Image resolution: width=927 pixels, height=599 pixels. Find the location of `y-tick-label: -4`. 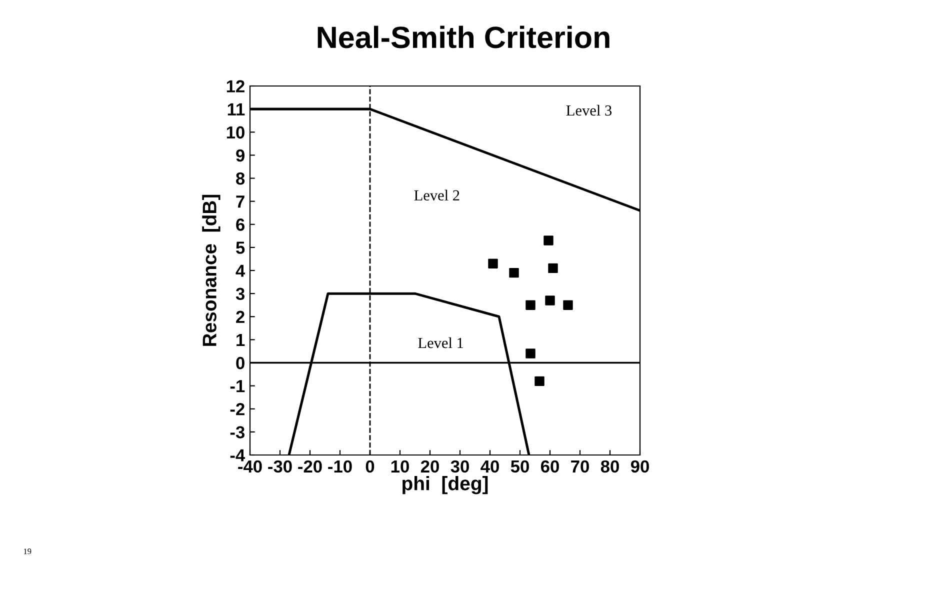

y-tick-label: -4 is located at coordinates (238, 455).